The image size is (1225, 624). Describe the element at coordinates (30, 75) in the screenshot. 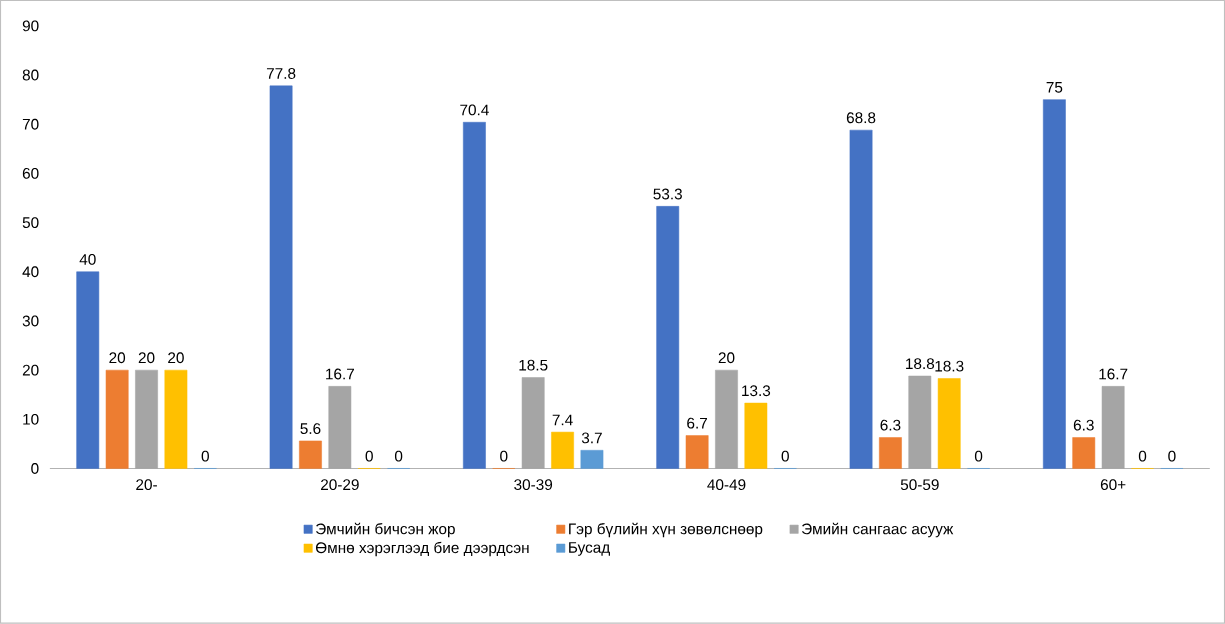

I see `y-tick-label: 80` at that location.